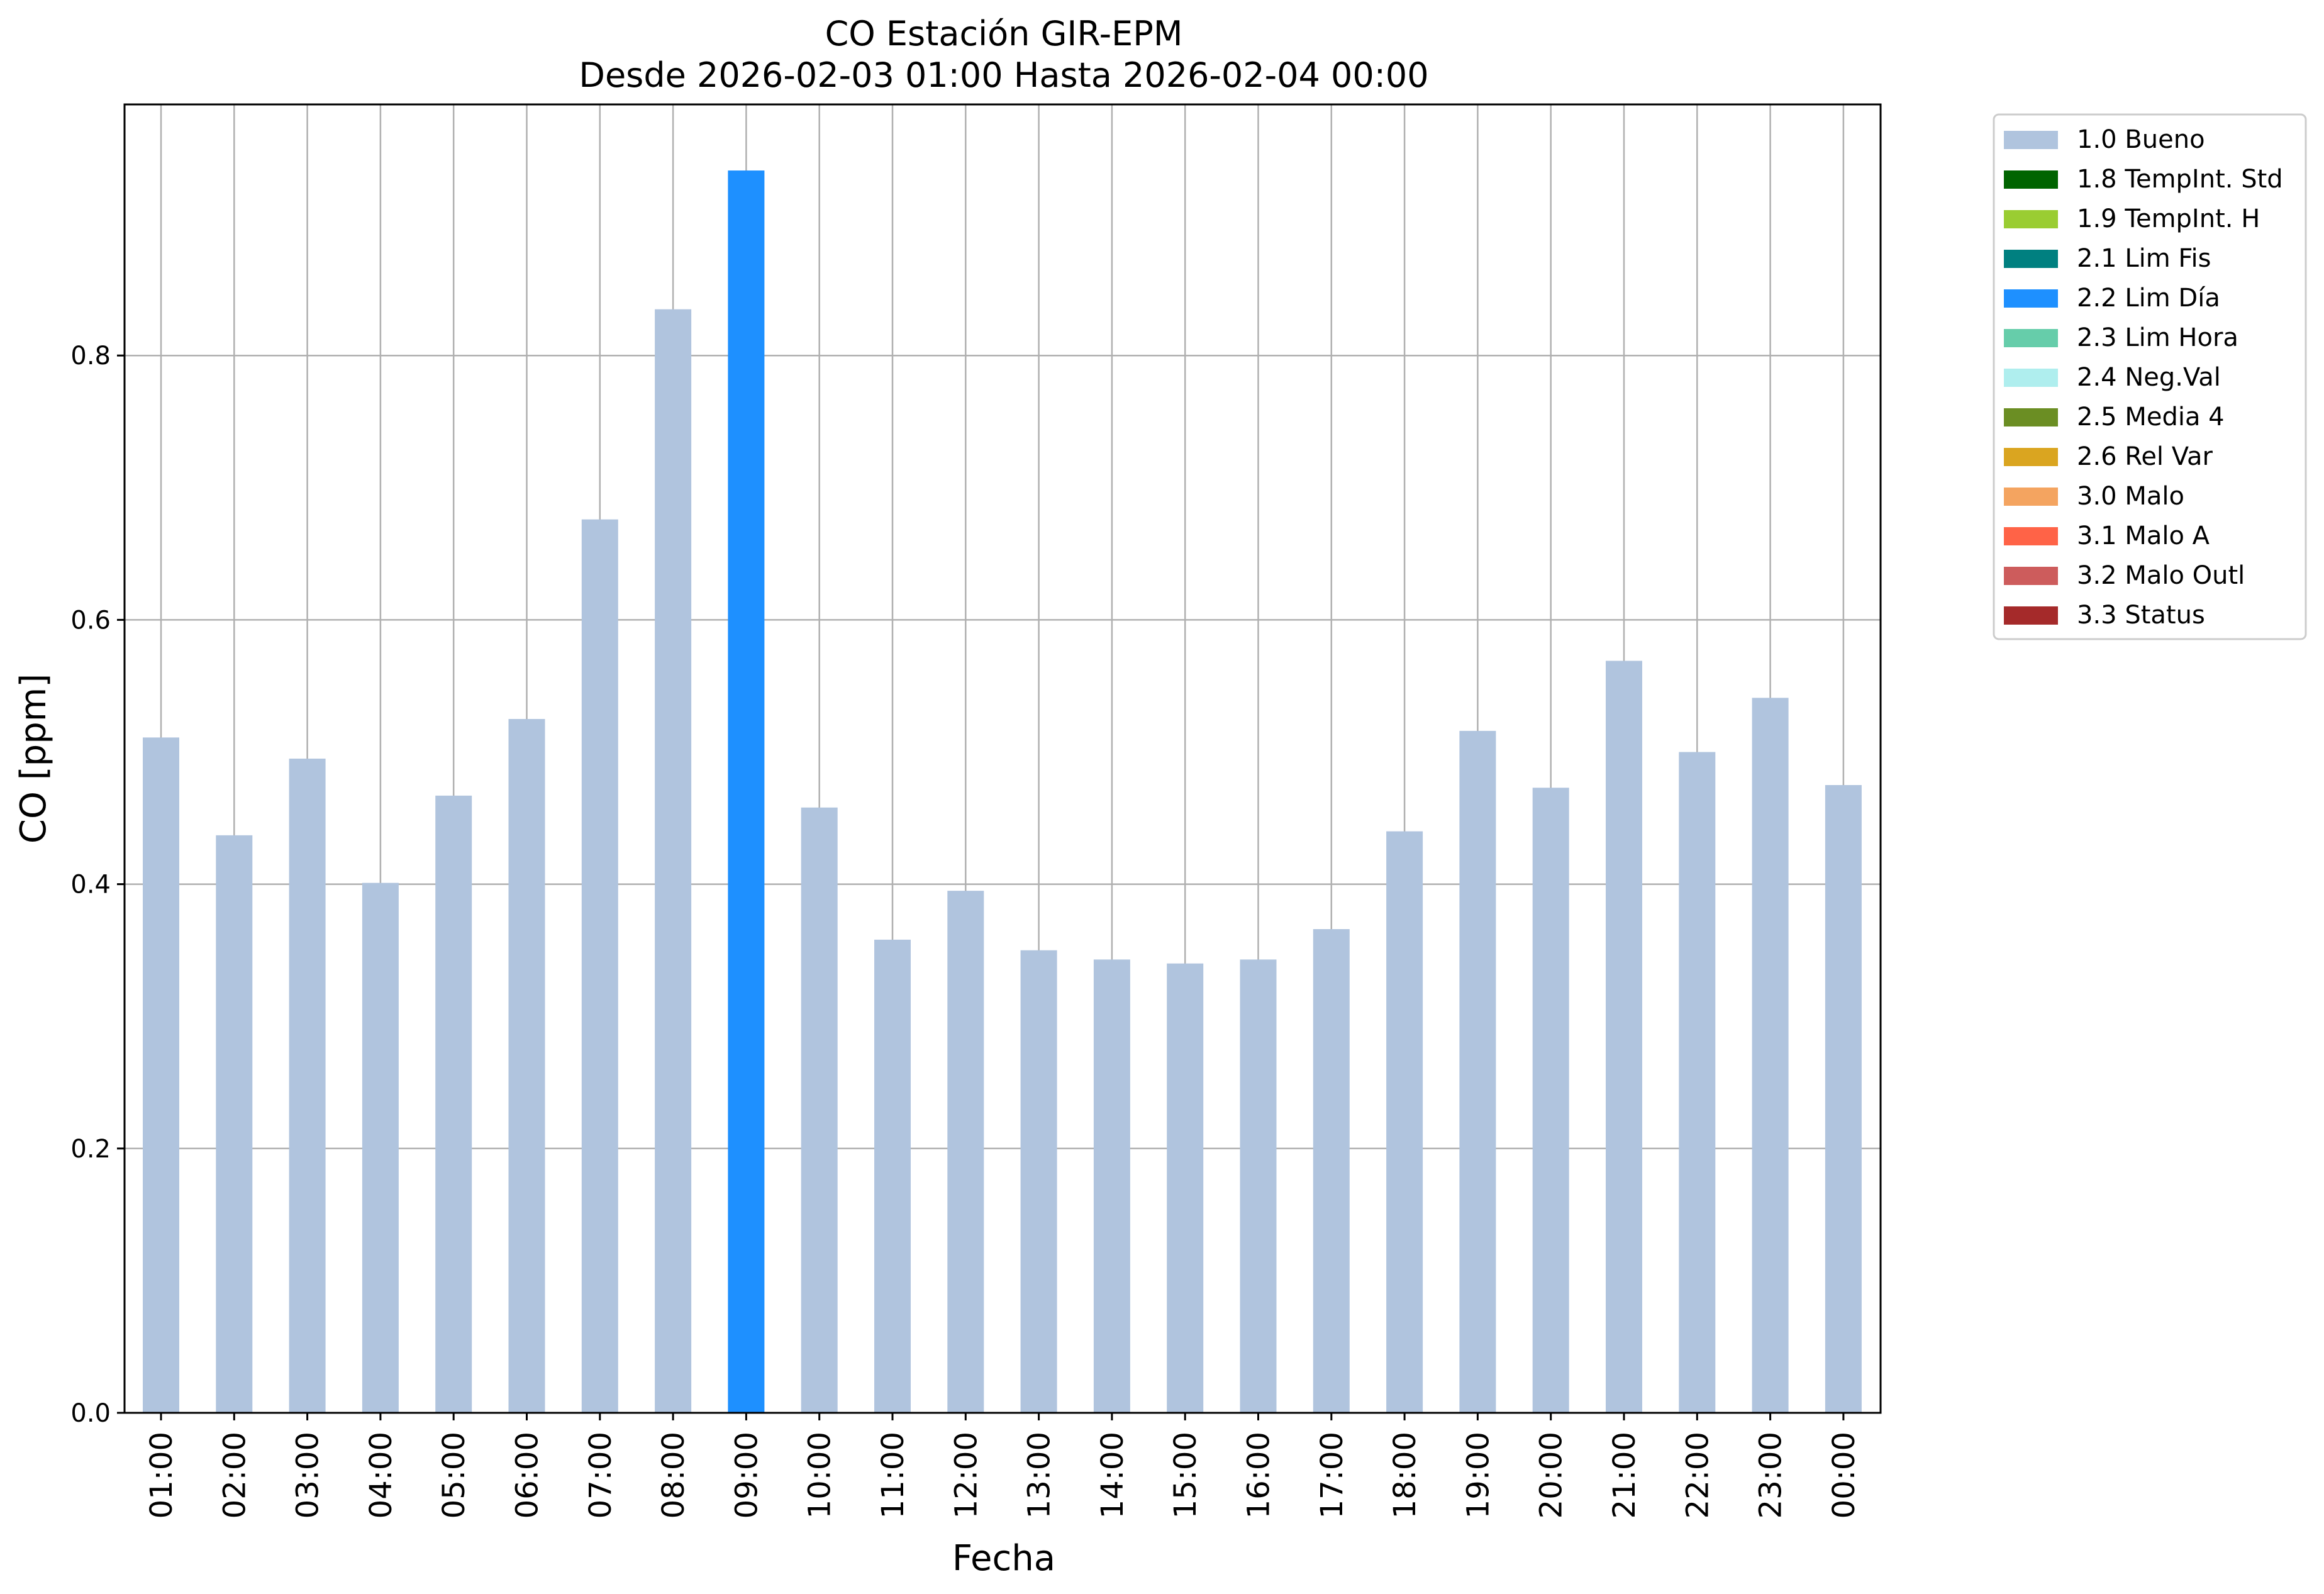 The image size is (2324, 1594). Describe the element at coordinates (2168, 218) in the screenshot. I see `legend-label: 1.9 TempInt. H` at that location.